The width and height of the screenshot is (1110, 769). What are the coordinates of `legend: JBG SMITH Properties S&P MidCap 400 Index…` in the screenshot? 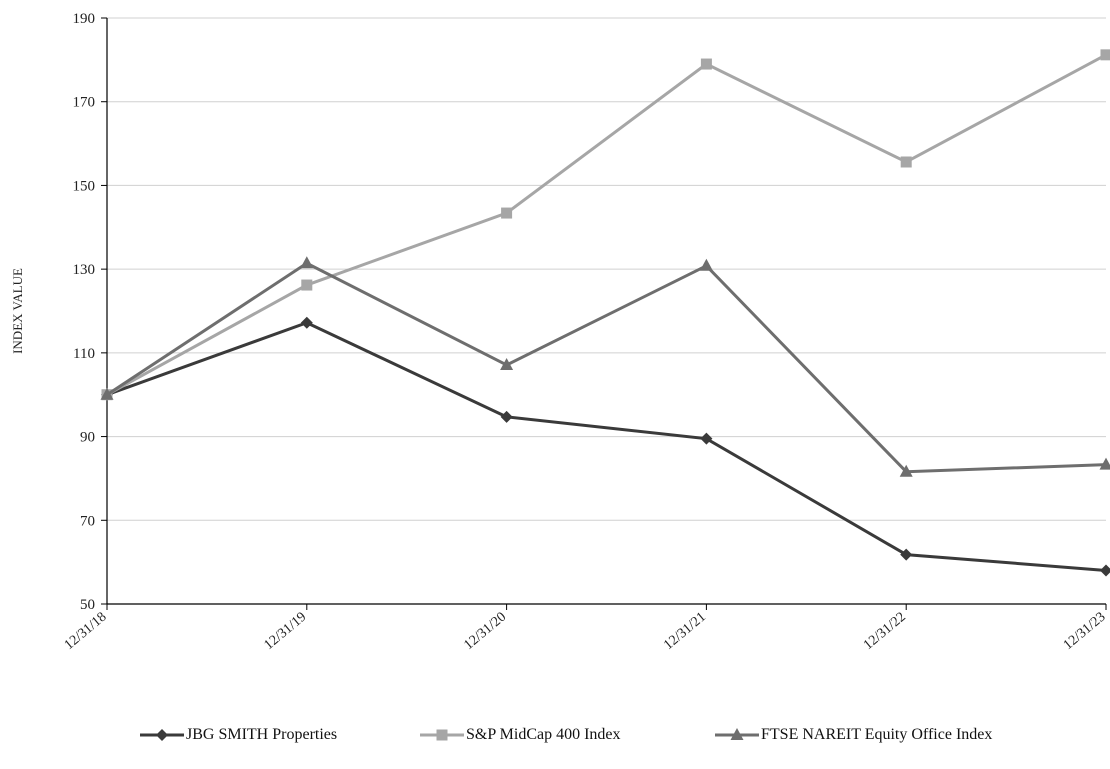 It's located at (555, 735).